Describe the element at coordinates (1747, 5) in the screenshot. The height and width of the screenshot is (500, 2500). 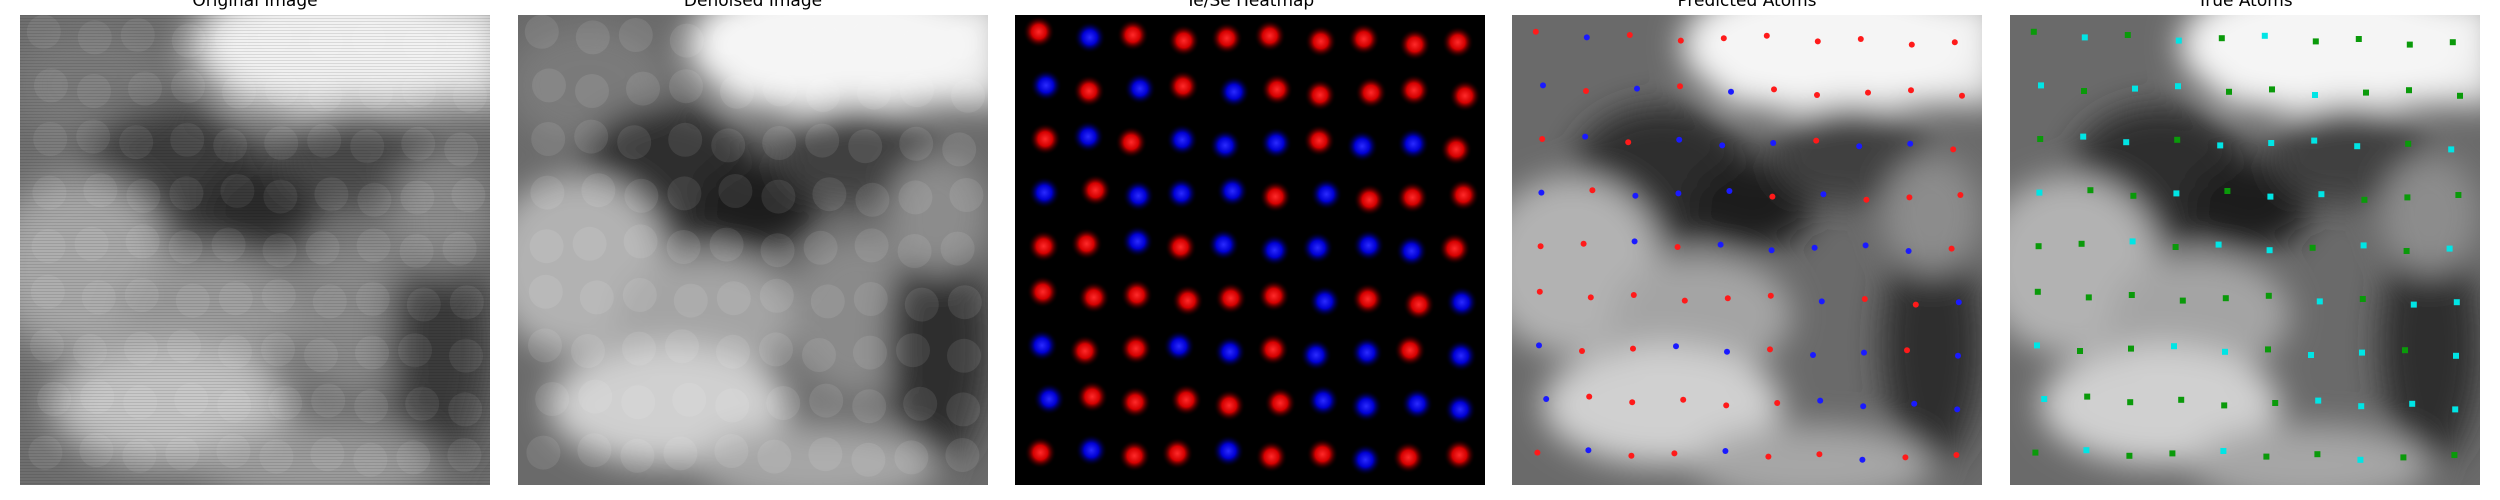
I see `panel-title-predicted: Predicted Atoms` at that location.